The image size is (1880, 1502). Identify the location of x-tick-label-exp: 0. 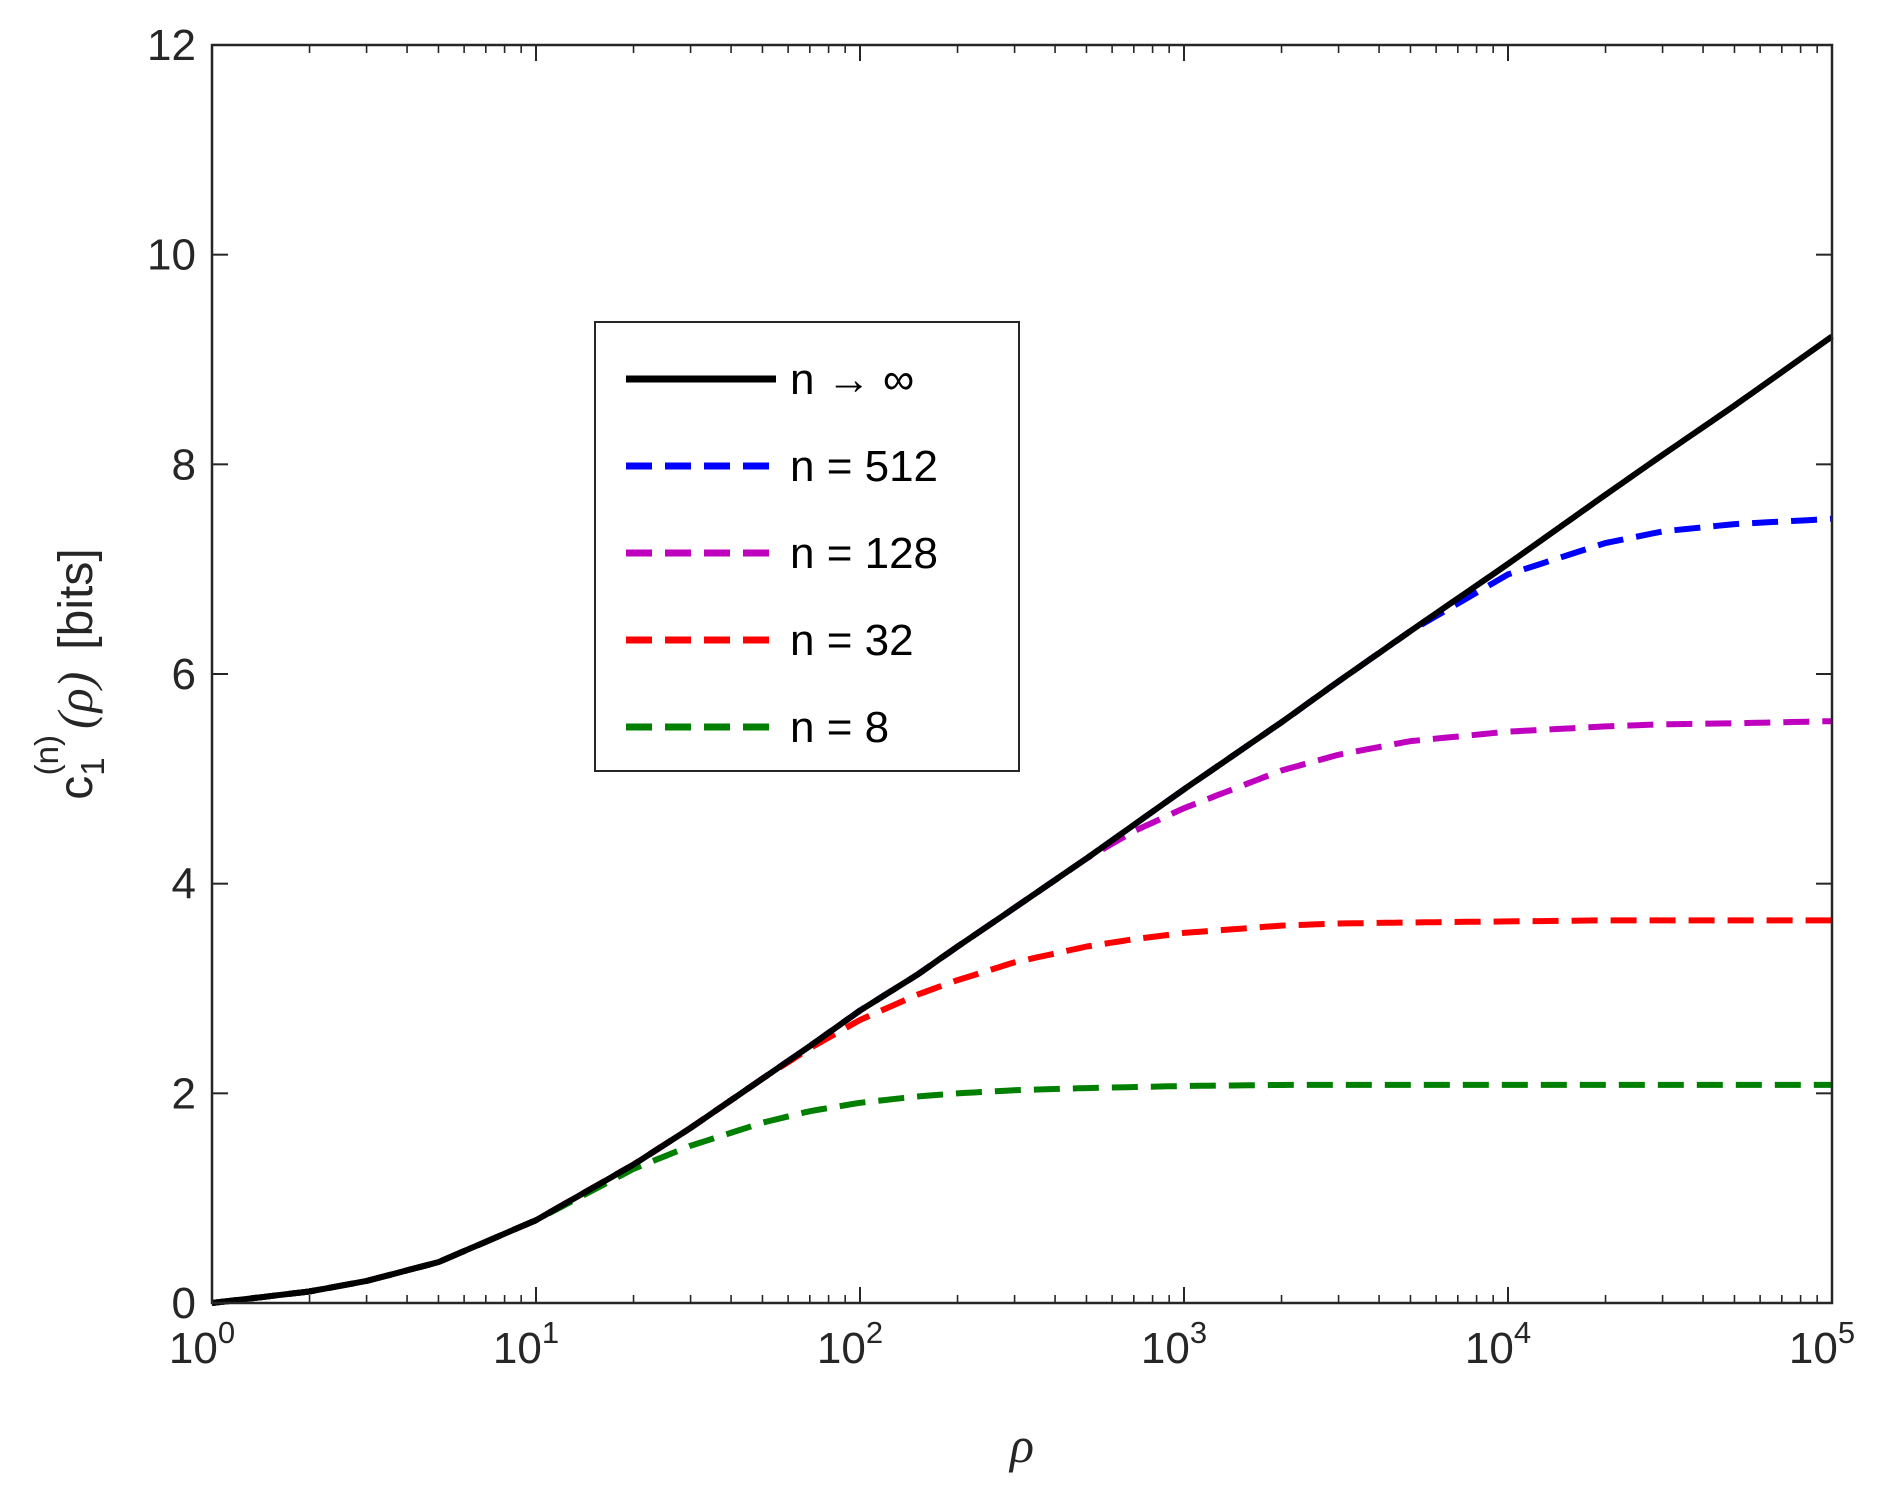
(226, 1332).